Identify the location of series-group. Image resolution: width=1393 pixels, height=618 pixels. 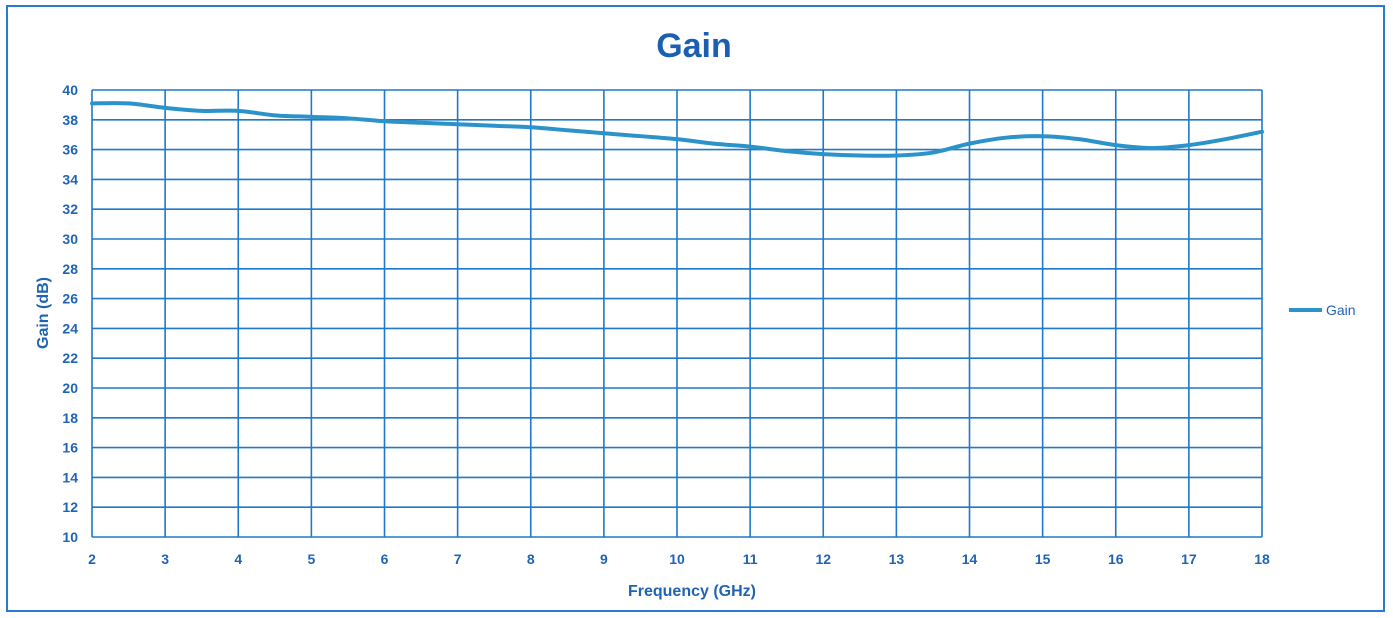
(677, 129).